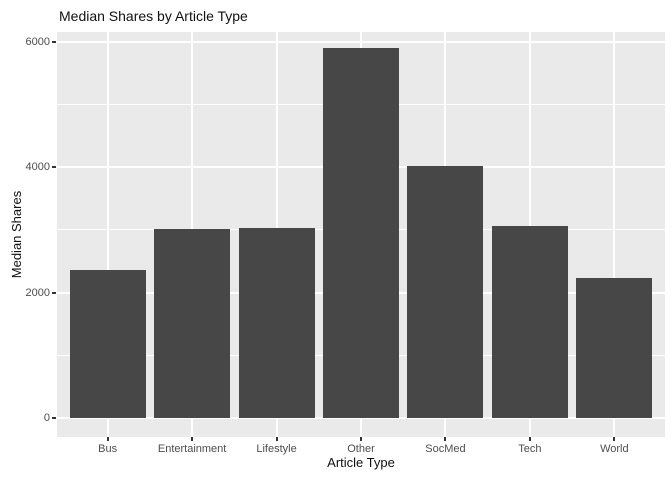 The height and width of the screenshot is (480, 672). What do you see at coordinates (108, 449) in the screenshot?
I see `x-tick-label: Bus` at bounding box center [108, 449].